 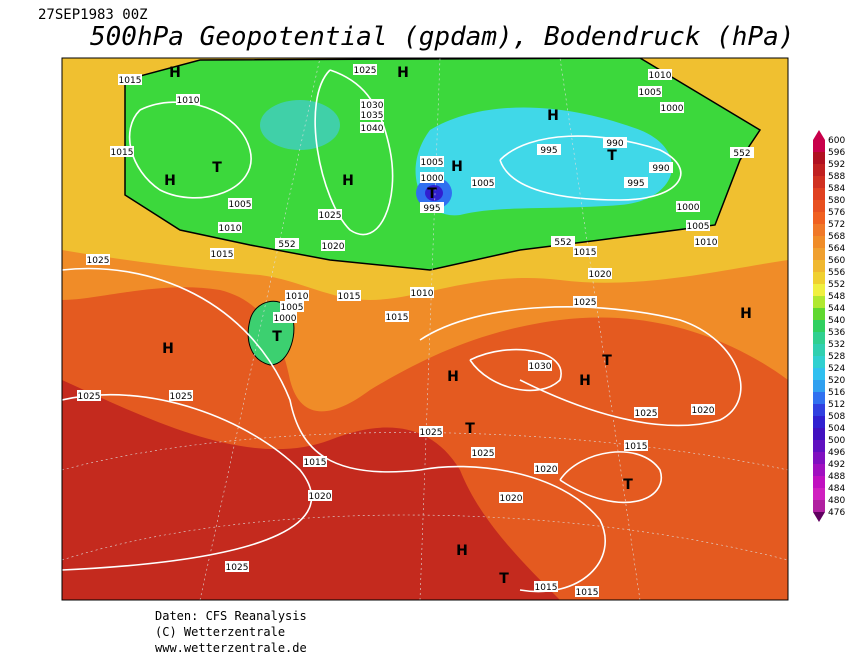 I want to click on colorbar-label: 480, so click(x=836, y=501).